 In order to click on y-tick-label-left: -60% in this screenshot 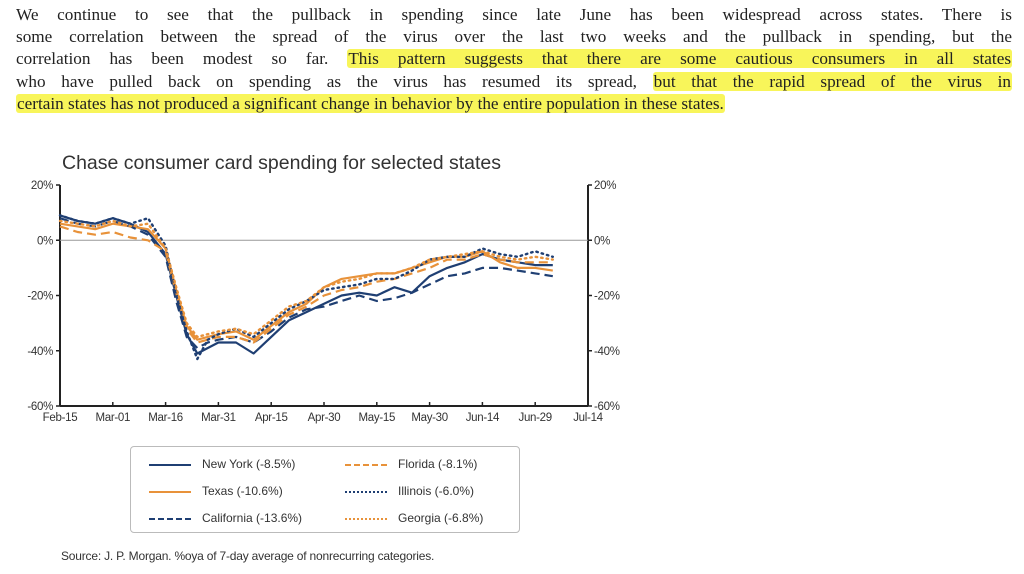, I will do `click(40, 407)`.